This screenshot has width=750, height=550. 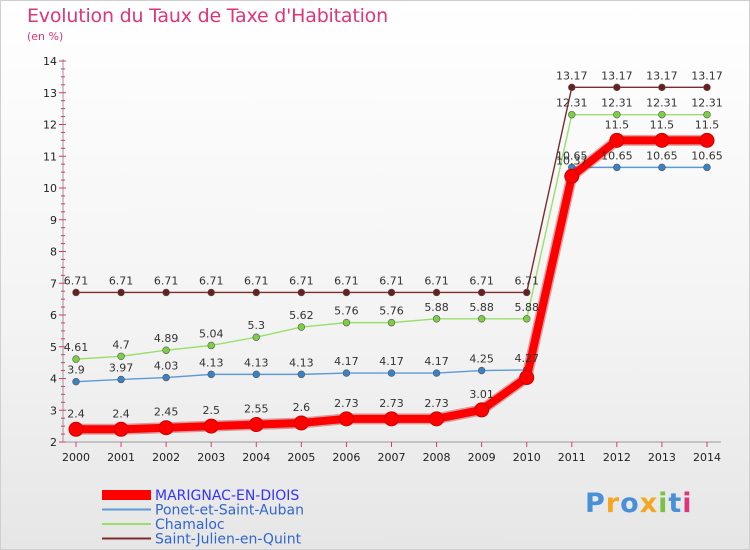 What do you see at coordinates (481, 394) in the screenshot?
I see `data-label: 3.01` at bounding box center [481, 394].